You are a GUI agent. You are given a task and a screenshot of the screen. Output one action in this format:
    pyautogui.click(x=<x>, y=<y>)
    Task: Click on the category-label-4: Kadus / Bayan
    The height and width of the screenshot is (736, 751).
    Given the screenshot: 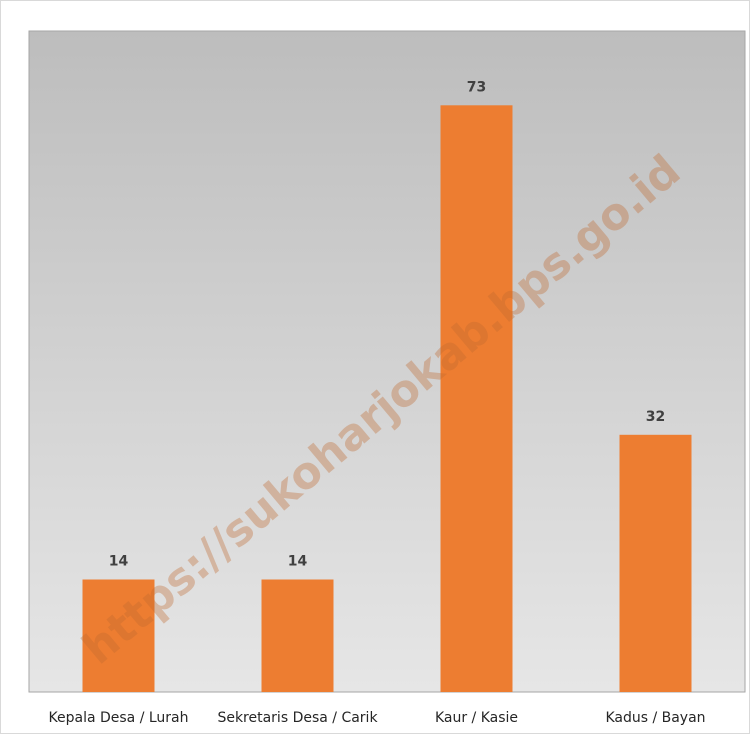 What is the action you would take?
    pyautogui.click(x=655, y=718)
    